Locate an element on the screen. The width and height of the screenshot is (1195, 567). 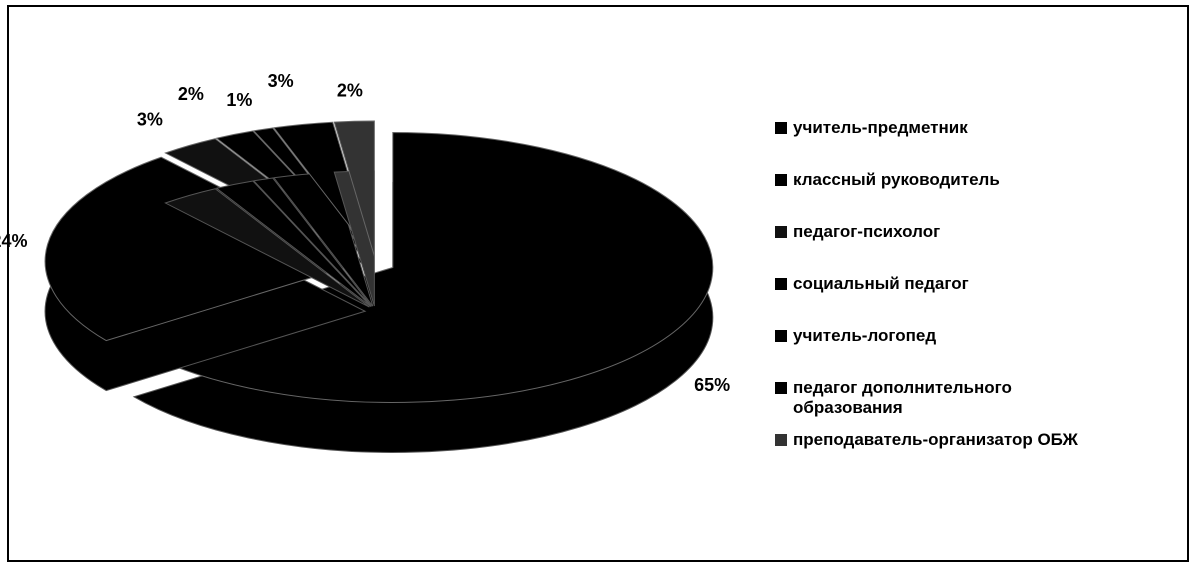
legend-label: учитель-предметник is located at coordinates (880, 127).